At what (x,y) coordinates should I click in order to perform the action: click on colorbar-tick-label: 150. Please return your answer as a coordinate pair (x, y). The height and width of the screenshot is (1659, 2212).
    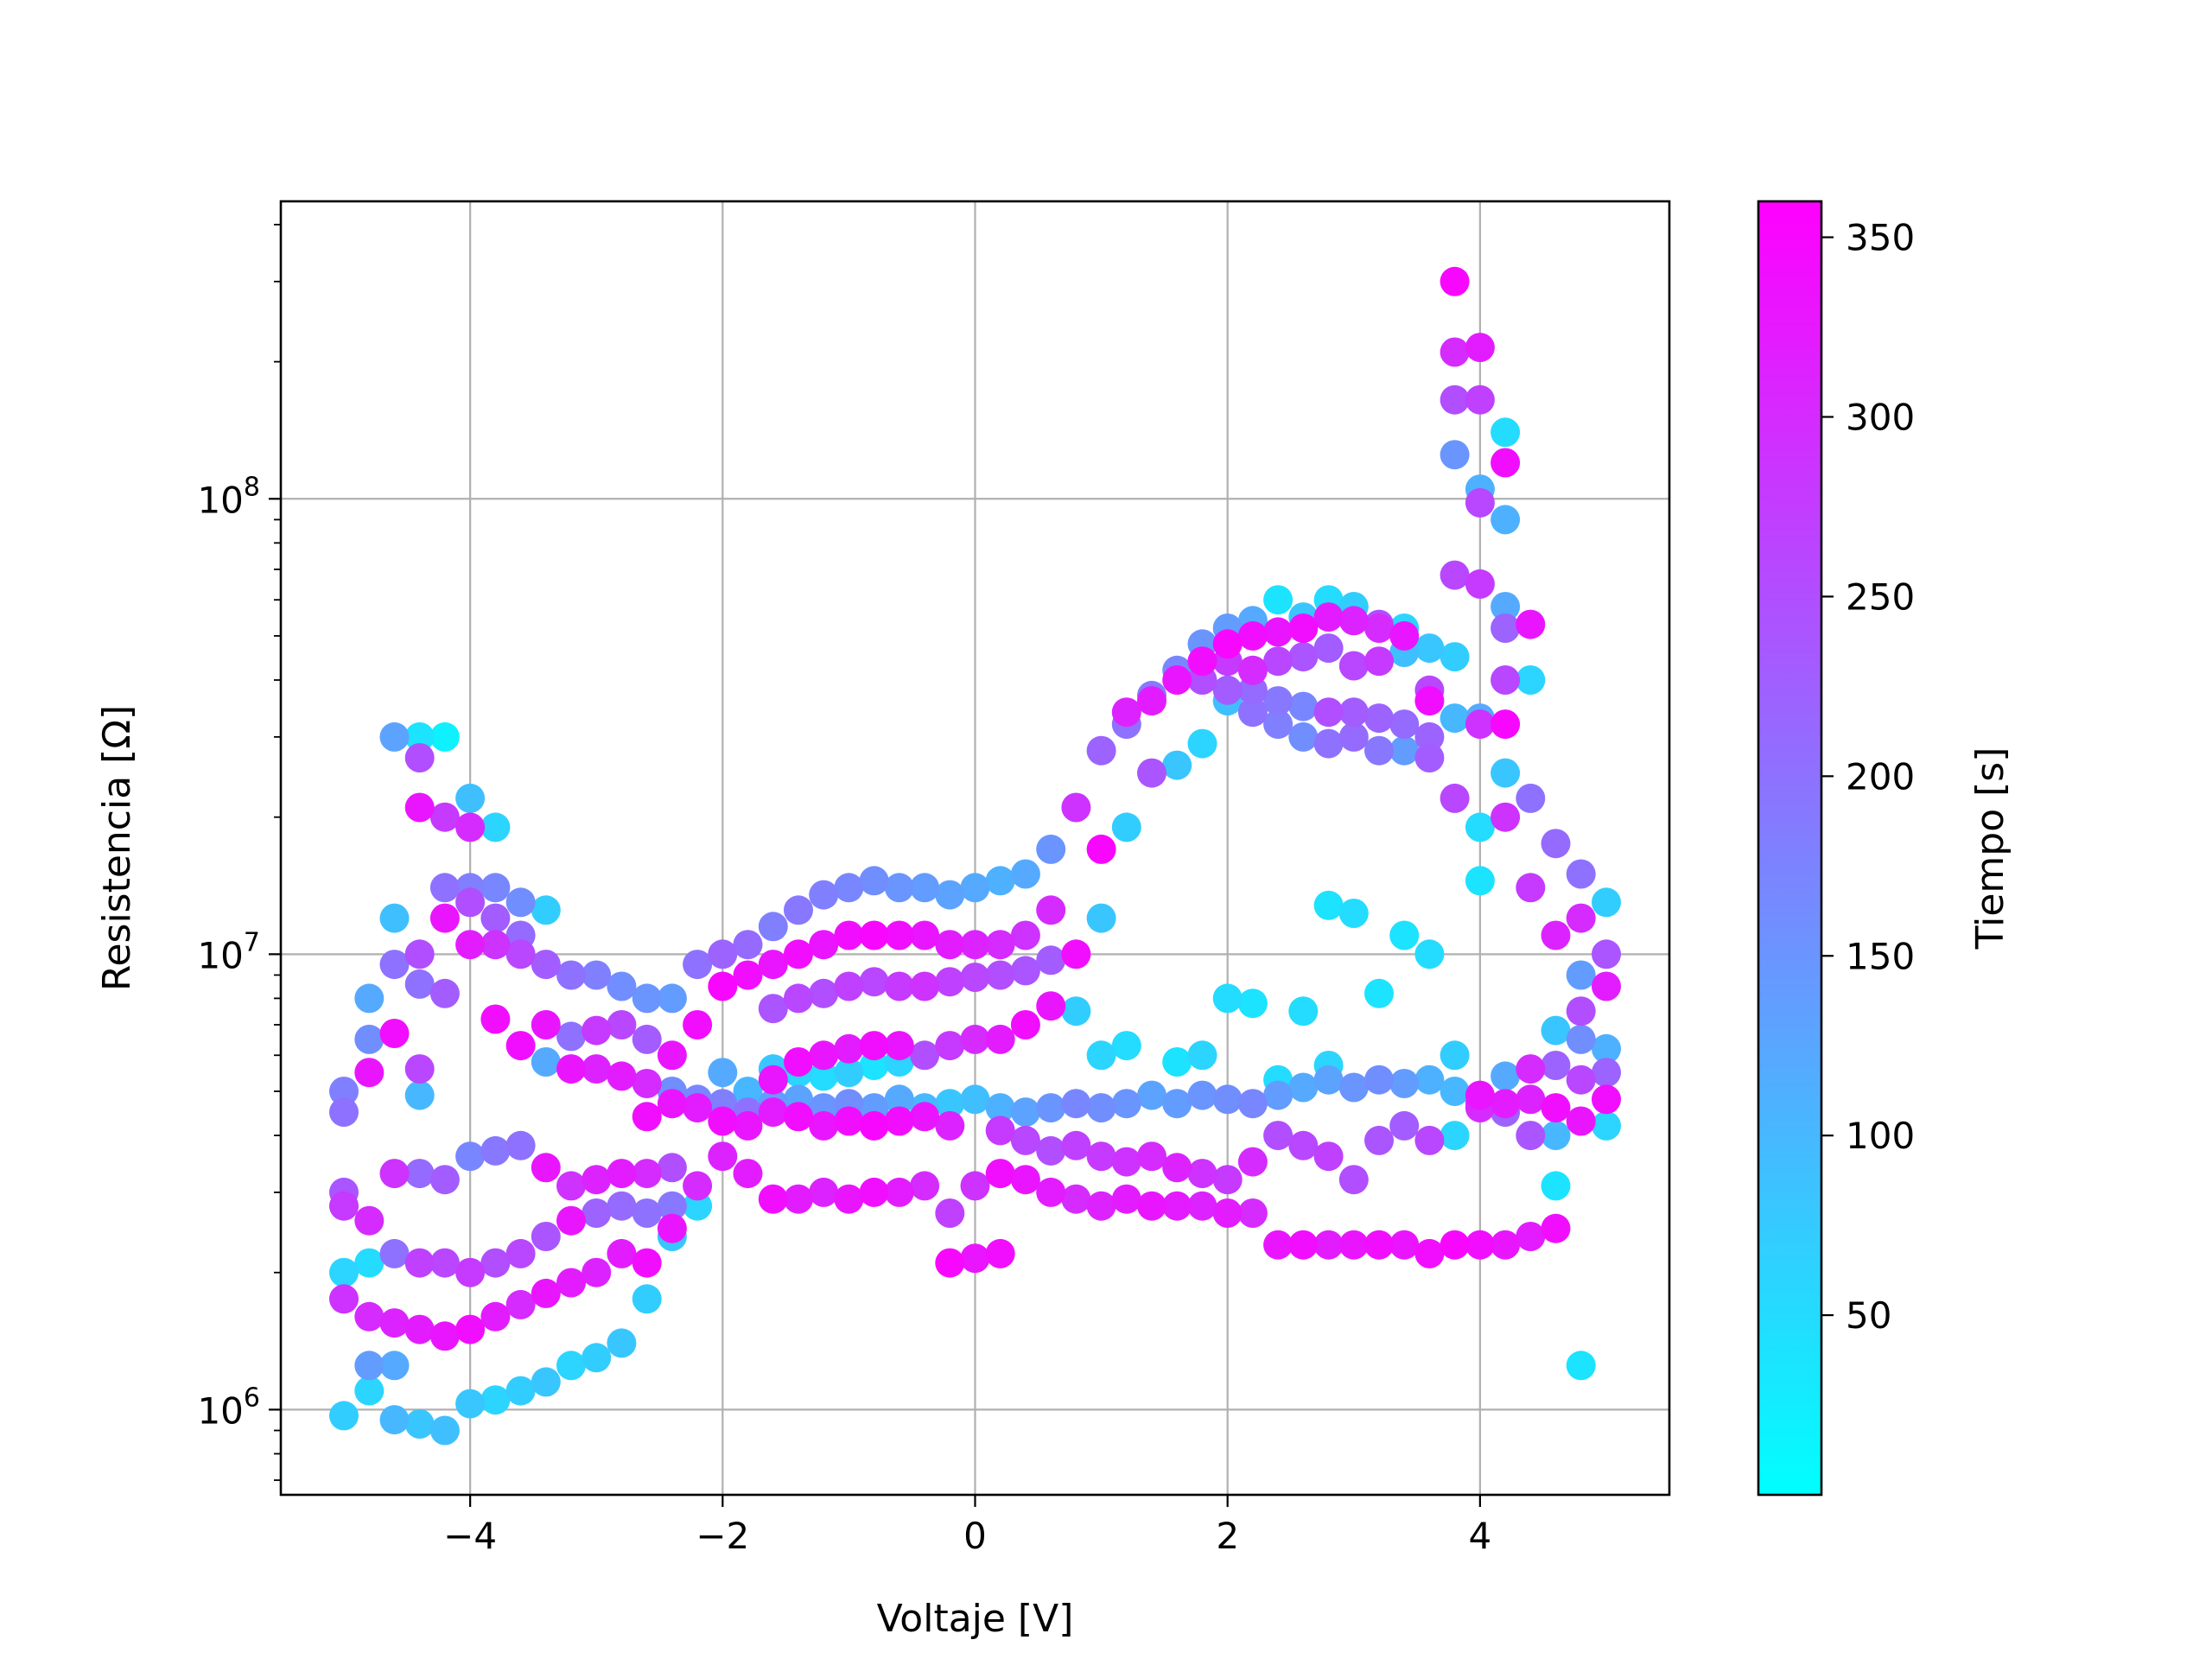
    Looking at the image, I should click on (1881, 956).